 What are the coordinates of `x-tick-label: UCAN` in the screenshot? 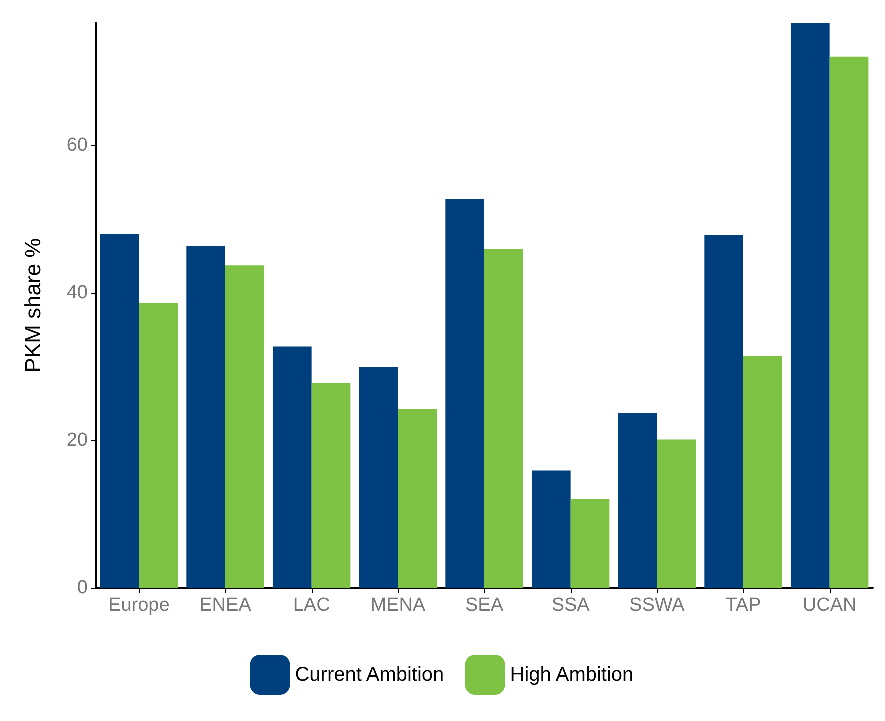 It's located at (829, 605).